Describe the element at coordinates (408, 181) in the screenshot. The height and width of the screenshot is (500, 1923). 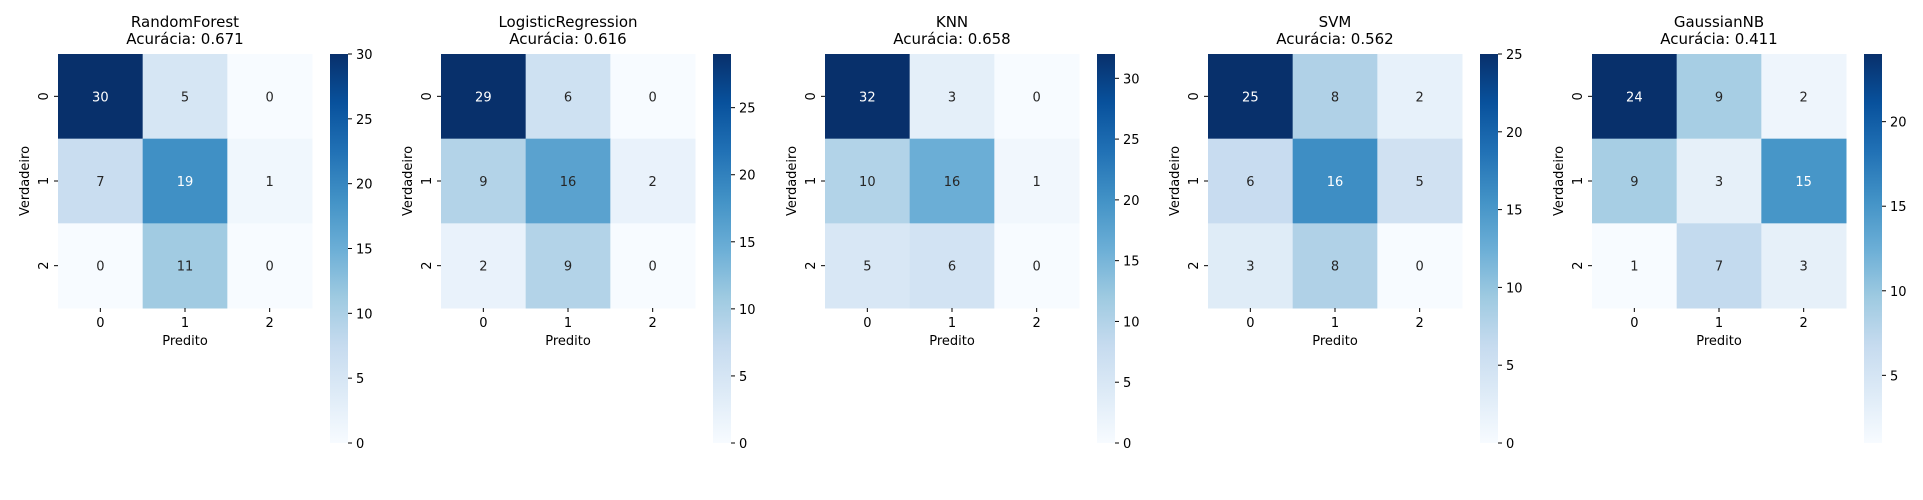
I see `y-axis-label: Verdadeiro` at that location.